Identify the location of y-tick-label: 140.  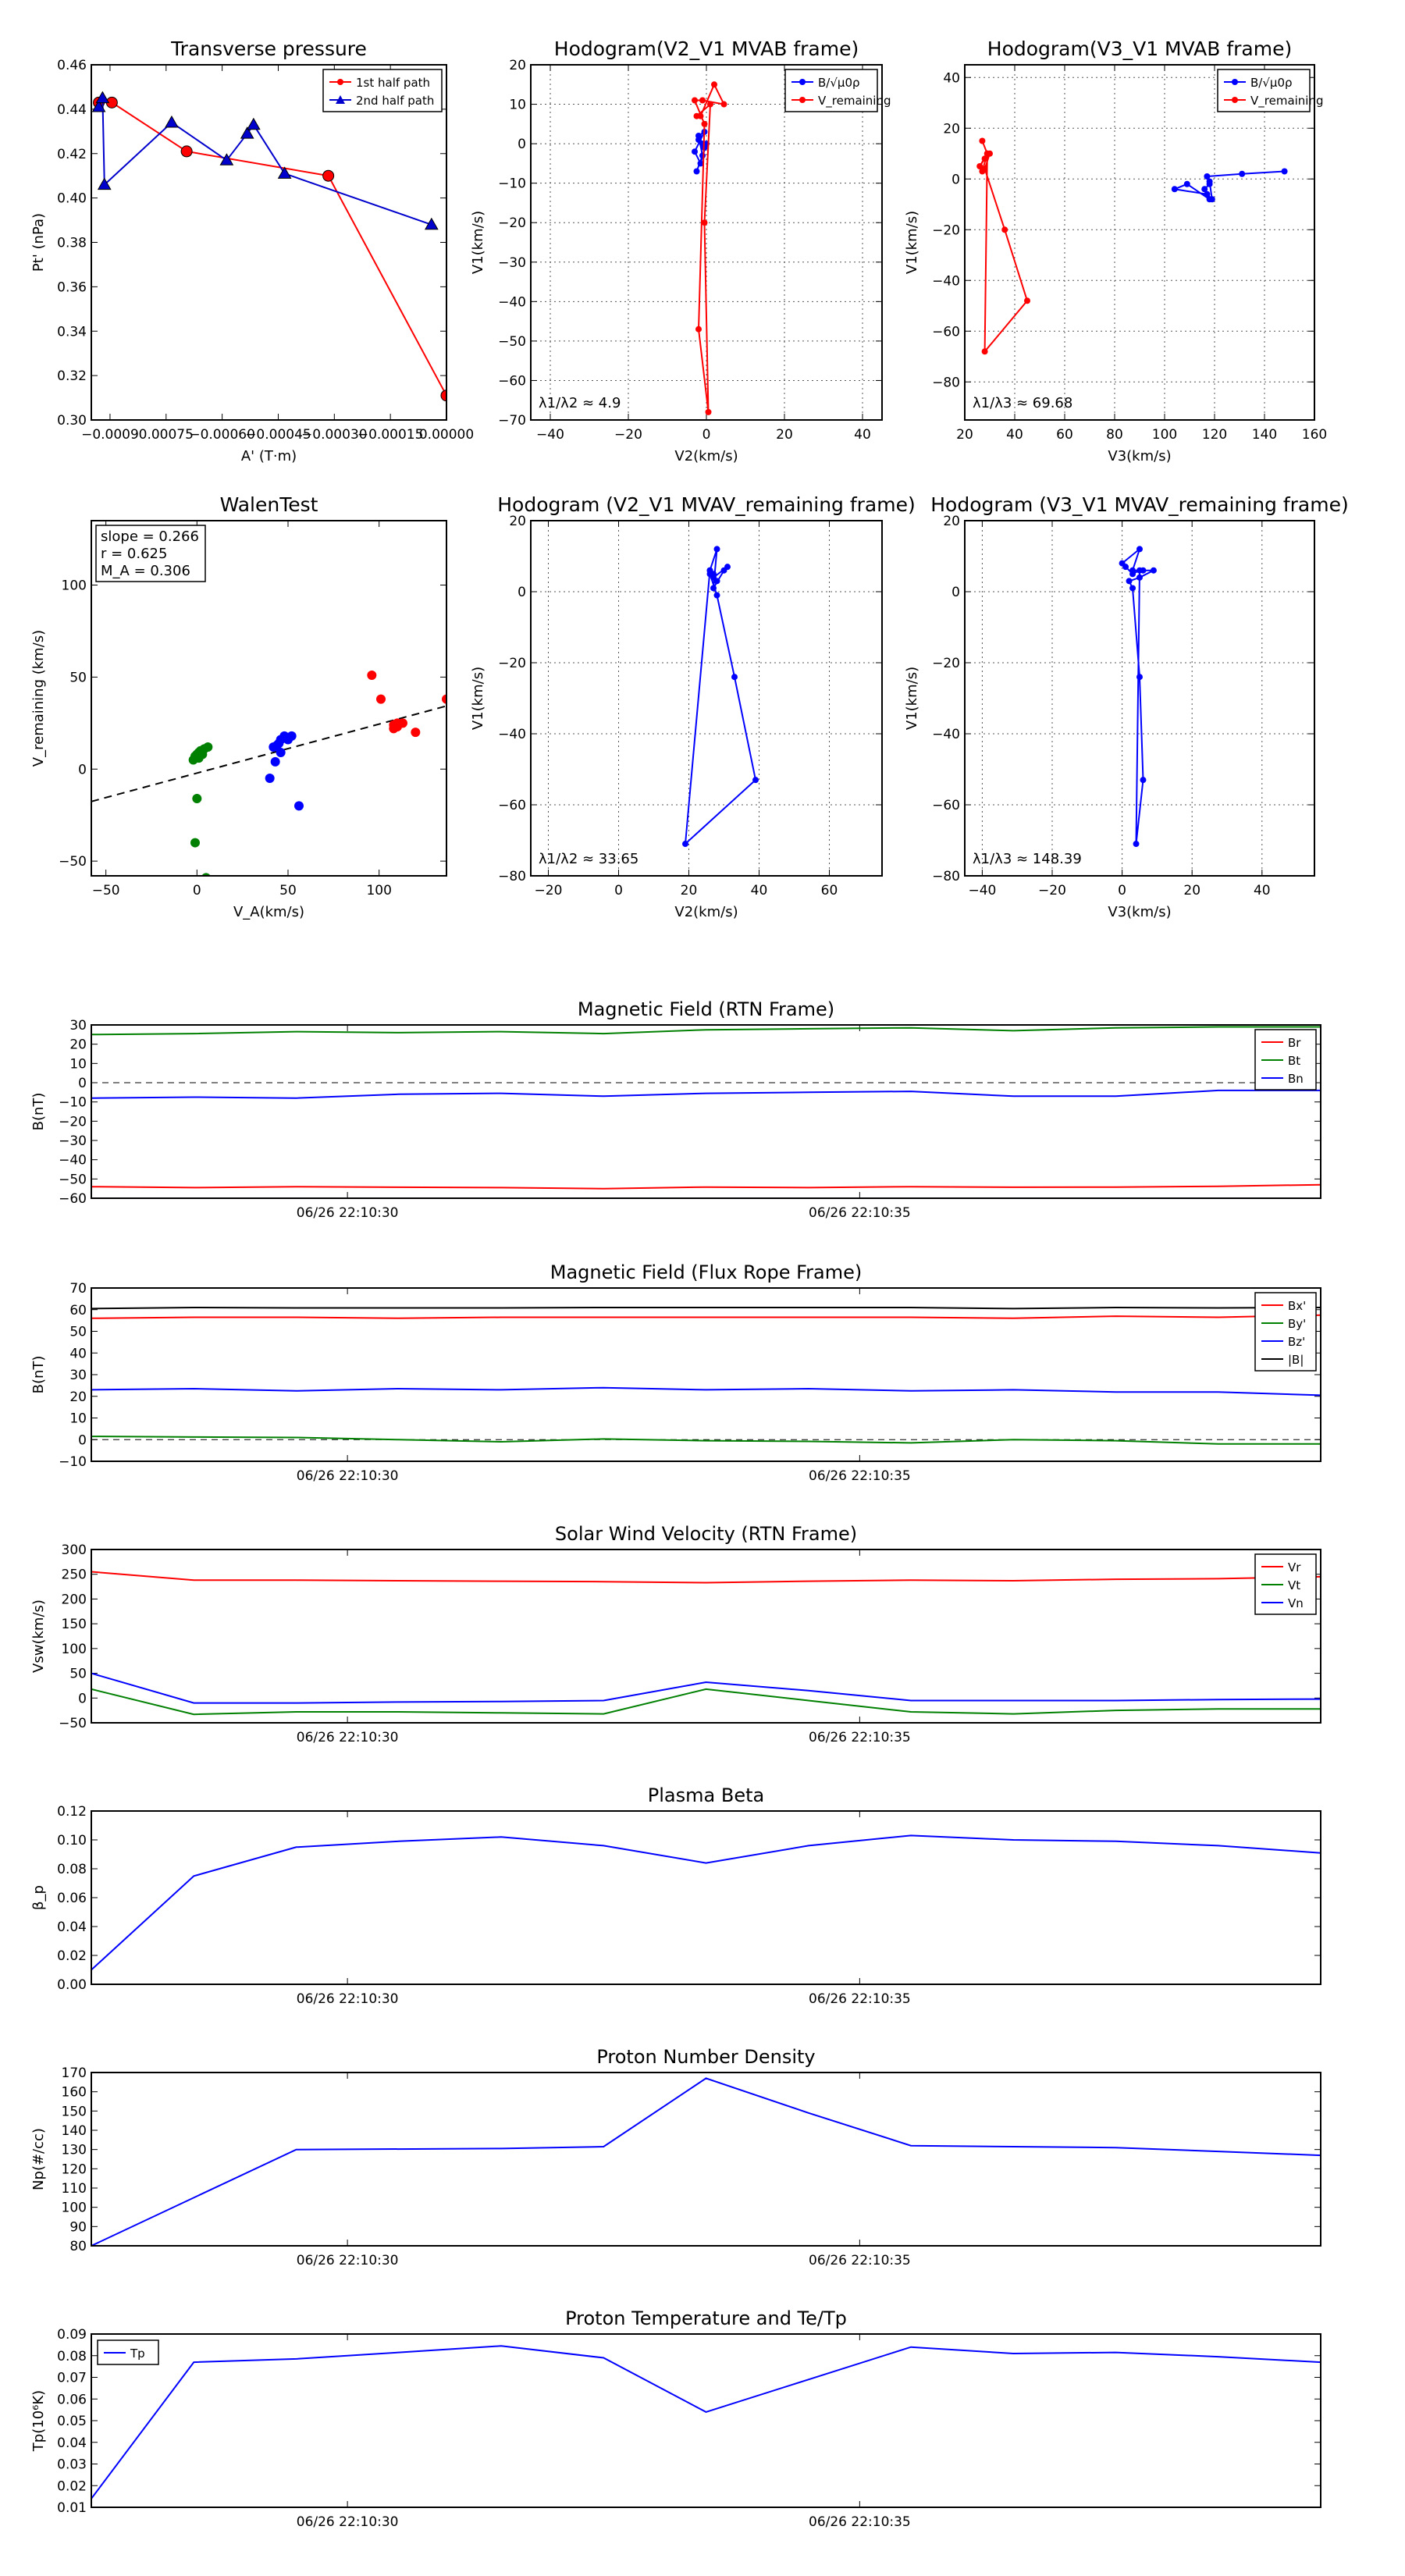
(74, 2131).